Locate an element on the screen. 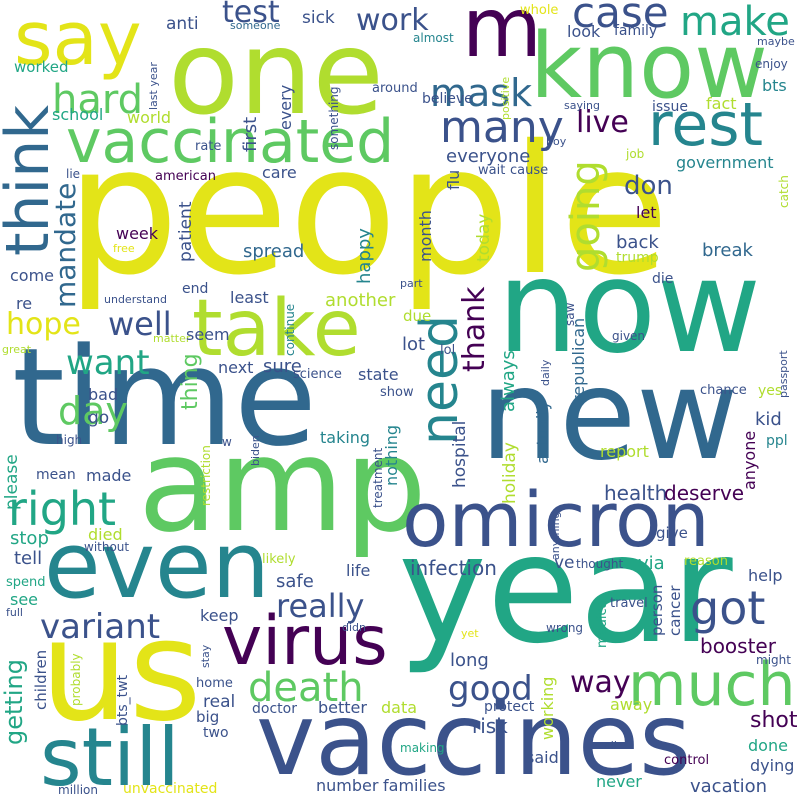  word-part: part is located at coordinates (411, 283).